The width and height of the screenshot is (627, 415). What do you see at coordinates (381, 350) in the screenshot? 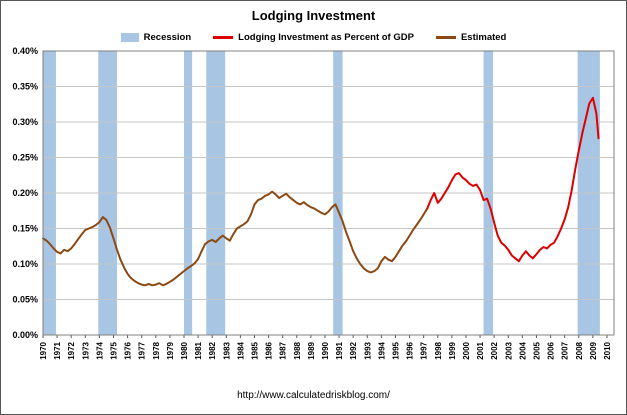
I see `x-tick-label: 1994` at bounding box center [381, 350].